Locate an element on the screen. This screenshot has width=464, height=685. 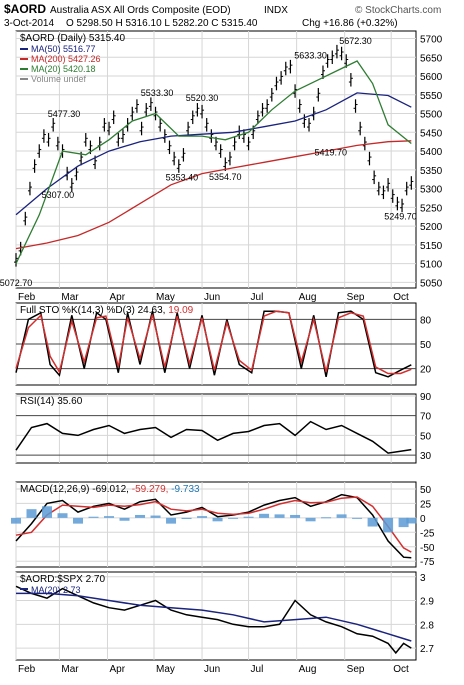
watermark: © StockCharts.com is located at coordinates (398, 10).